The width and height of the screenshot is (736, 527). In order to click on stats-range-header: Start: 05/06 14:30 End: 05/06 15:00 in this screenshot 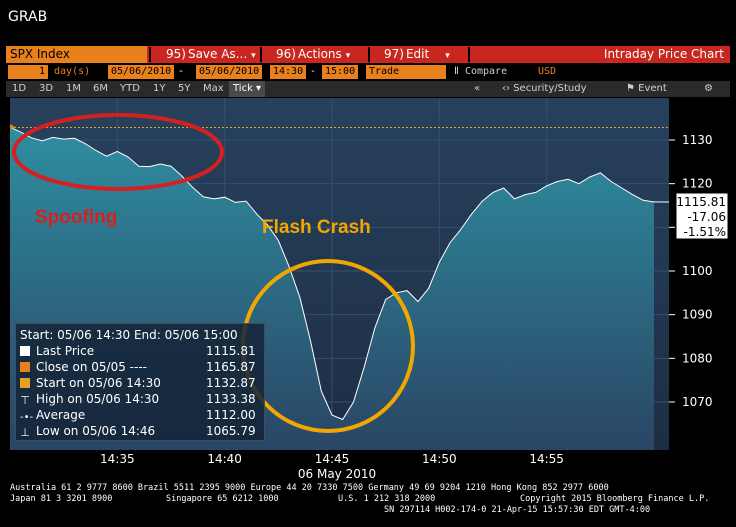, I will do `click(129, 335)`.